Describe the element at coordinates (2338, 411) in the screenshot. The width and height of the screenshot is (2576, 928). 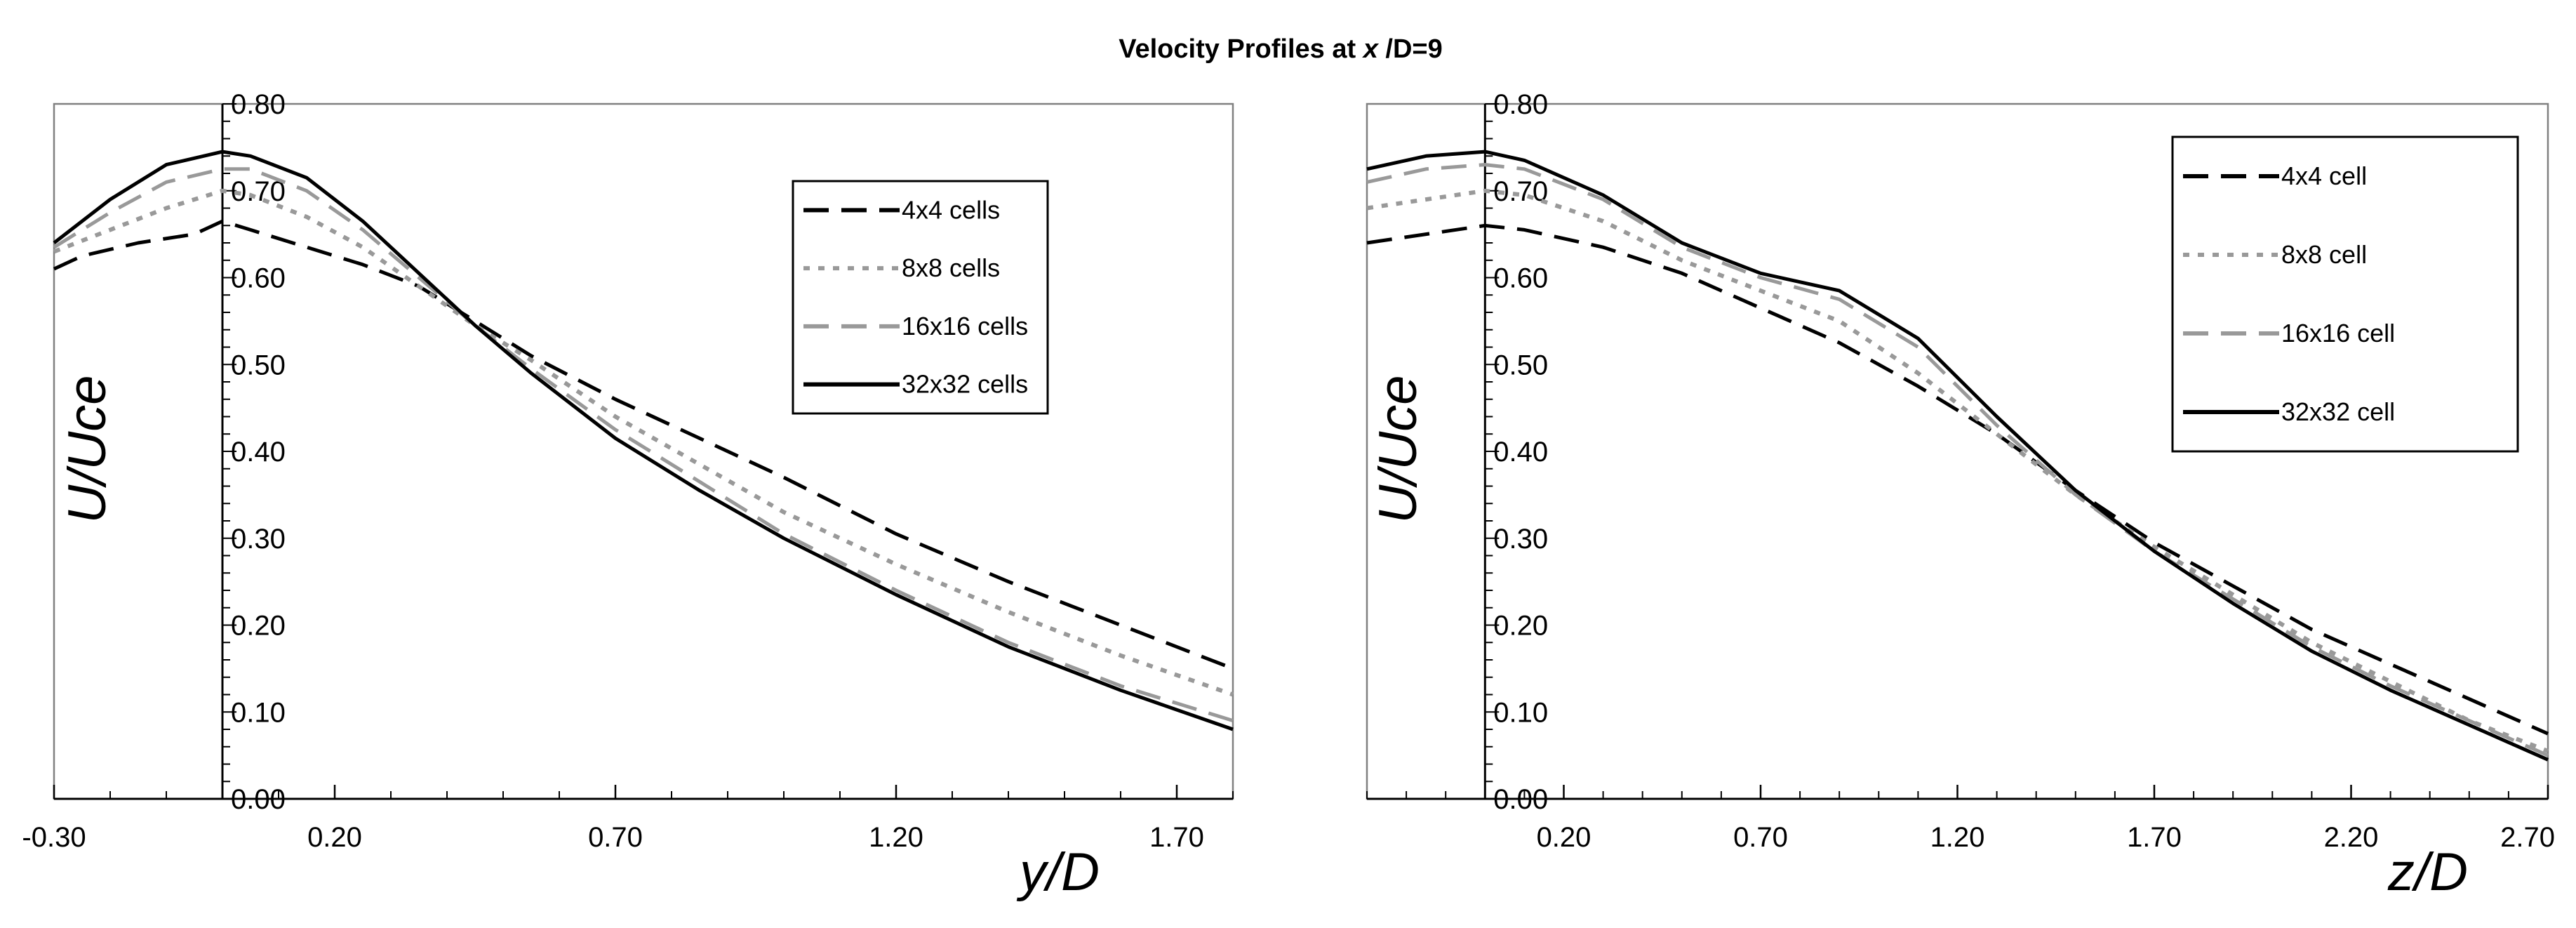
I see `legend-label: 32x32 cell` at that location.